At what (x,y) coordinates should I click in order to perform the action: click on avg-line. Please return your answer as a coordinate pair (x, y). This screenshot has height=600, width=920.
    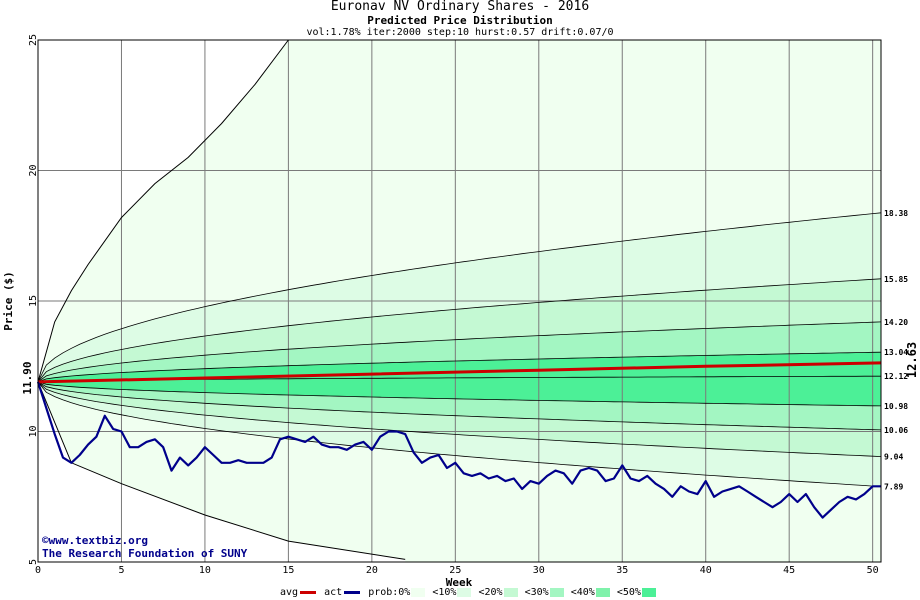
    Looking at the image, I should click on (459, 372).